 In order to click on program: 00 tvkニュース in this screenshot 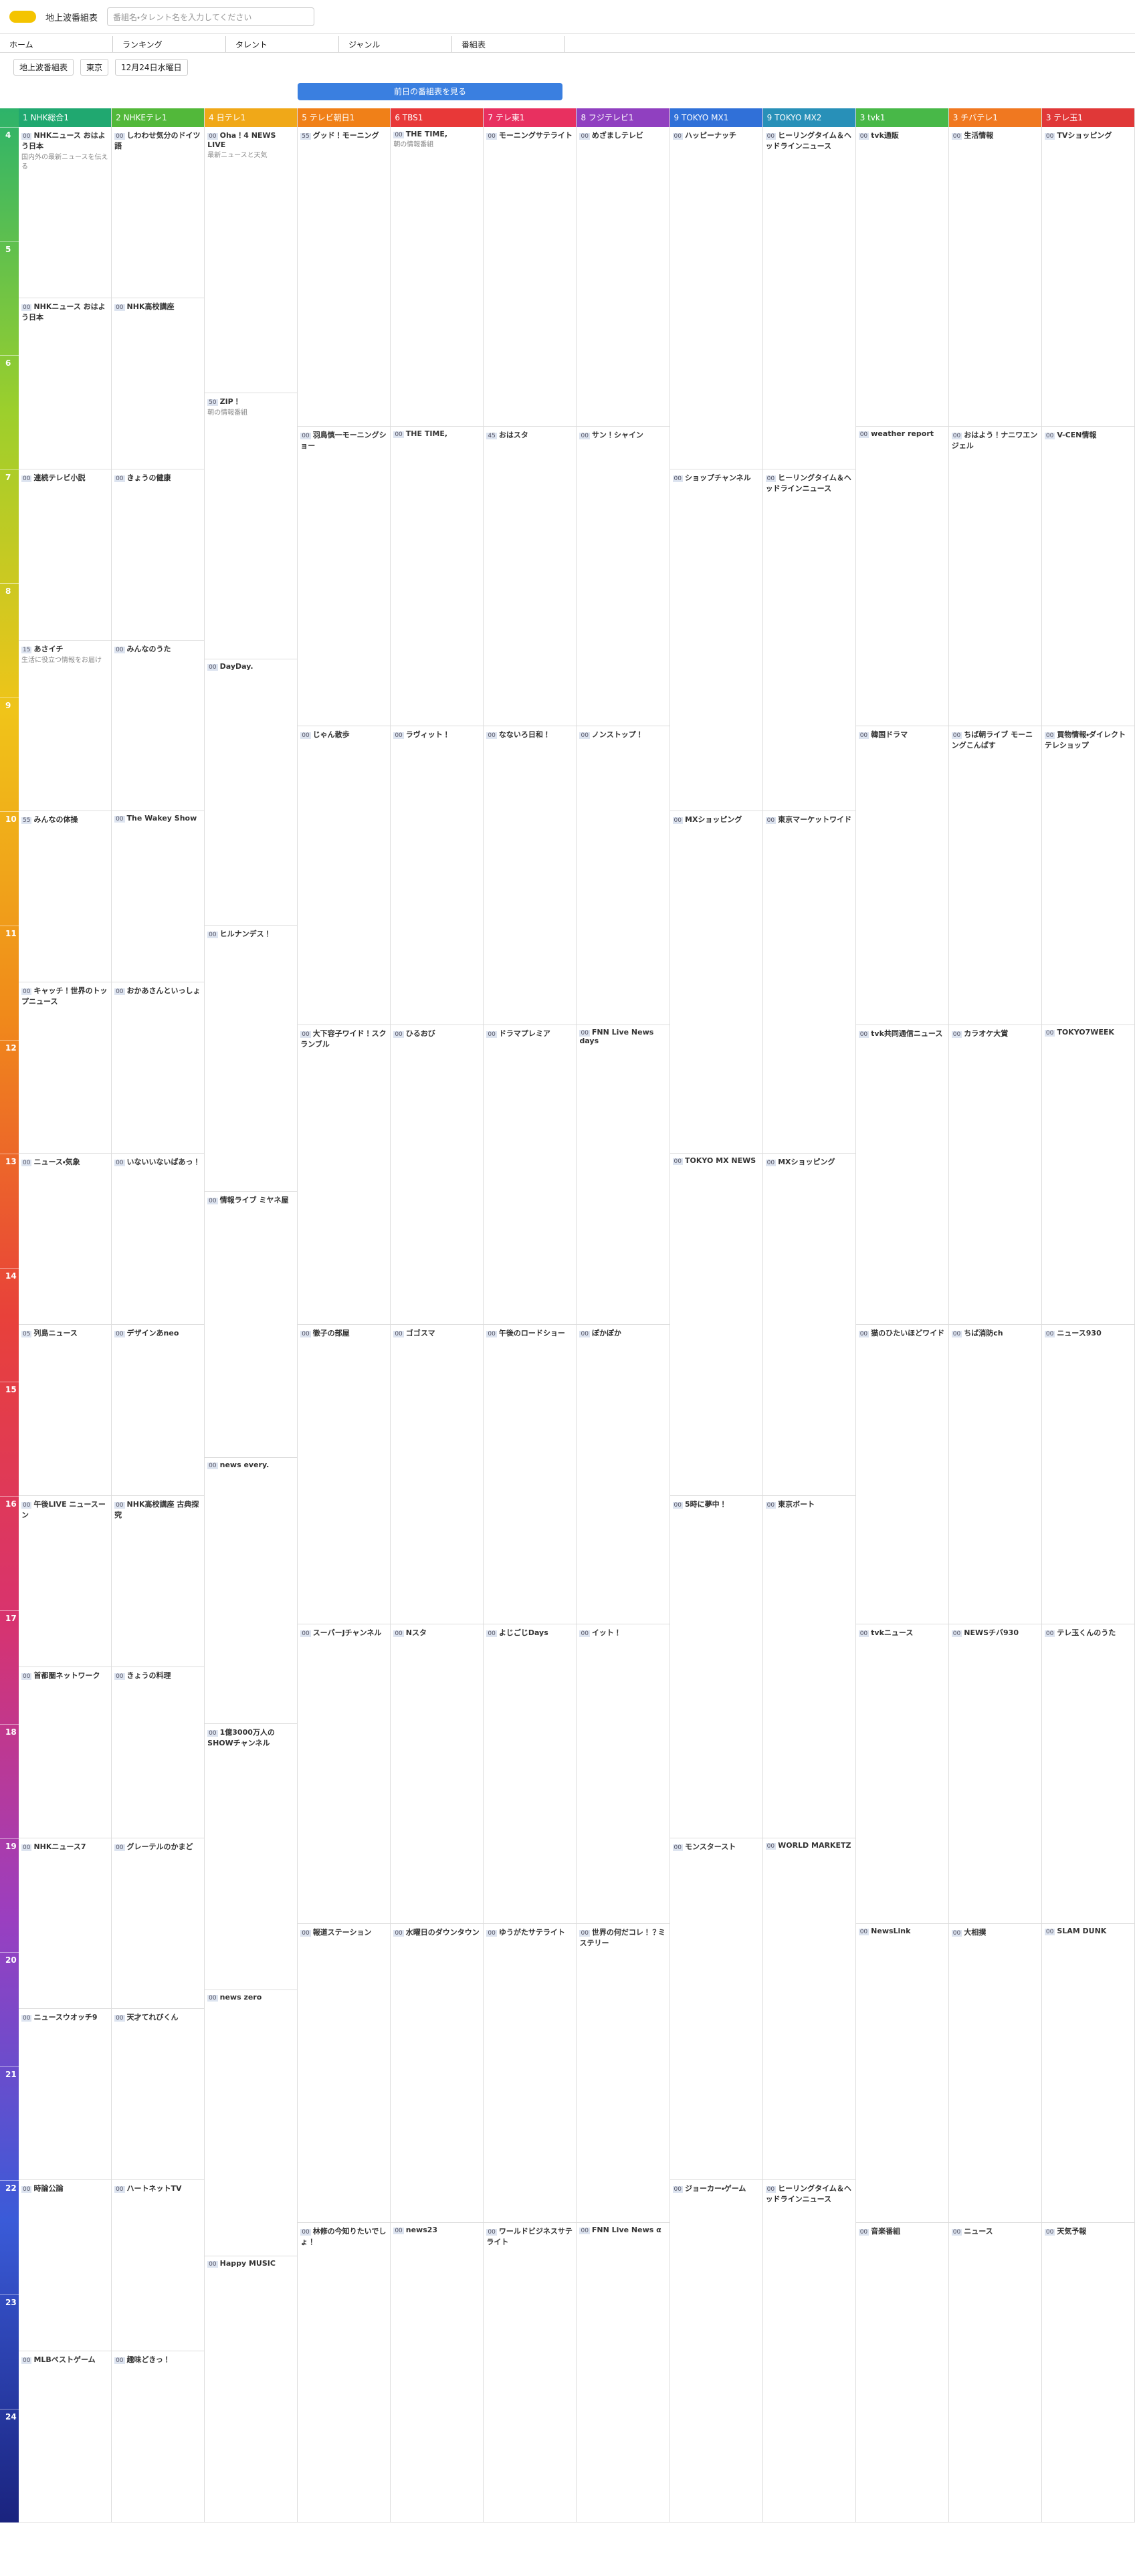, I will do `click(901, 1774)`.